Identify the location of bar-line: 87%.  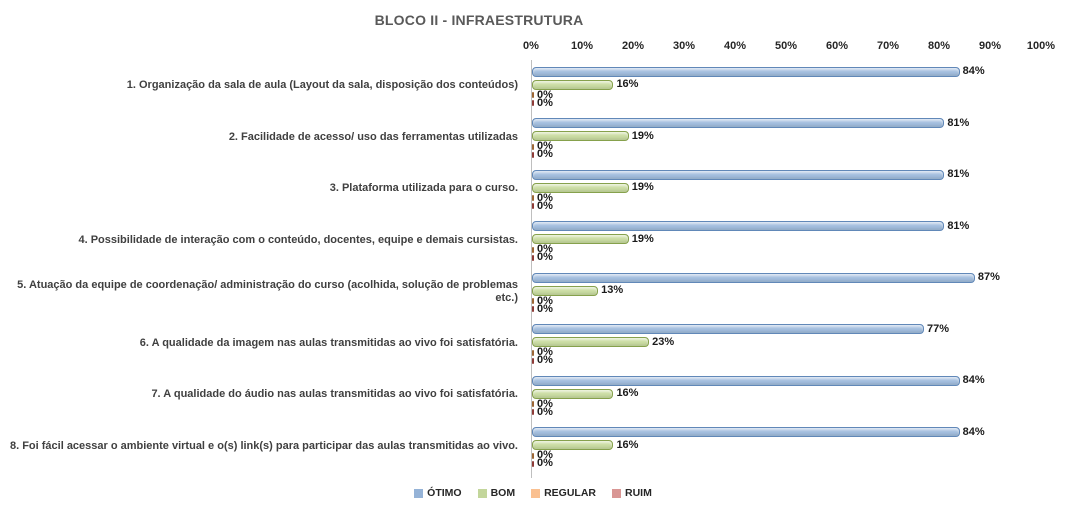
(799, 277).